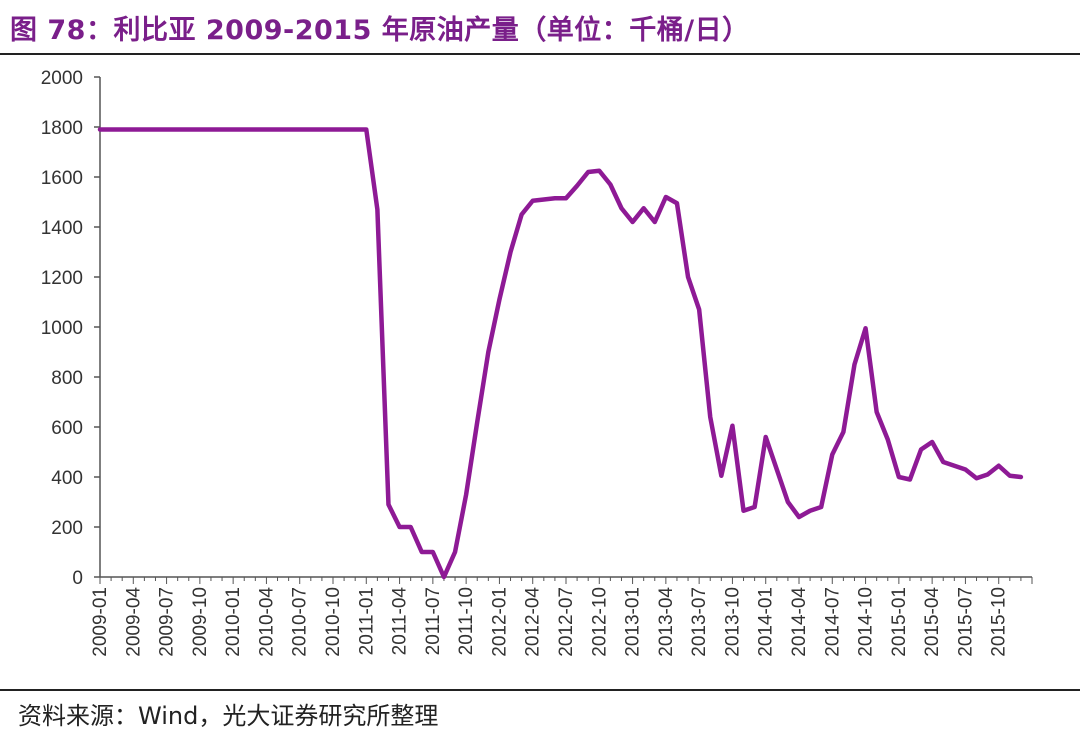  I want to click on x-tick-label: 2010-07, so click(300, 622).